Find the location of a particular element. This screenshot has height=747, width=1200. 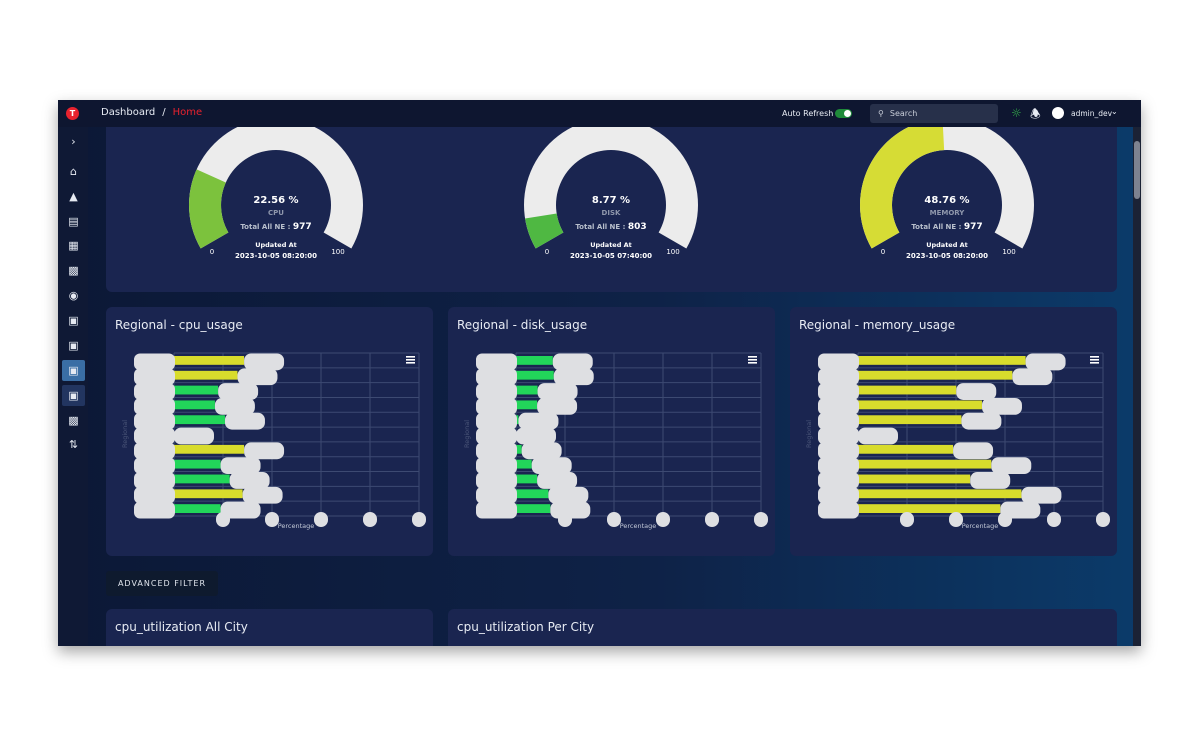

sidebar: › ⌂ ▲ ▤ ▦ ▩ ◉ ▣ ▣ ▣ ▣ ▩ ⇅ is located at coordinates (73, 386).